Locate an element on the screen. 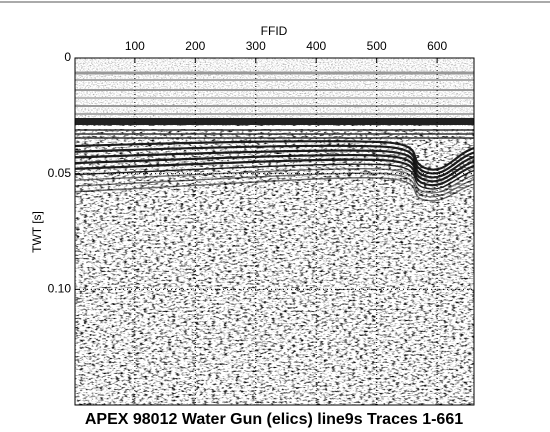 The width and height of the screenshot is (550, 432). x-tick-label: 500 is located at coordinates (377, 46).